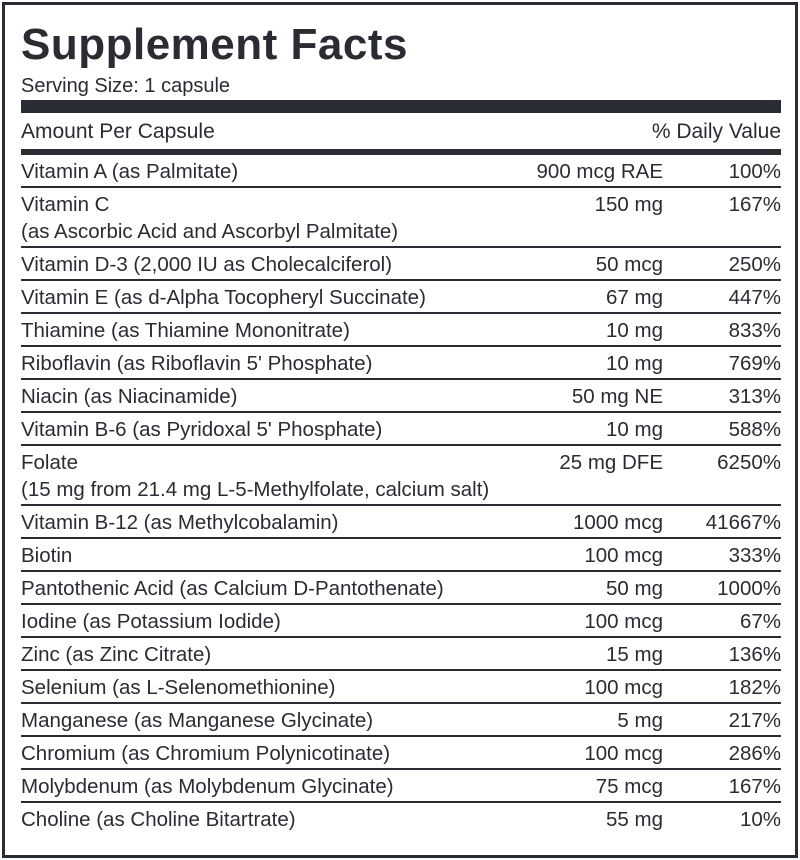 This screenshot has width=800, height=860. What do you see at coordinates (754, 555) in the screenshot?
I see `nutrient-daily-value: 333%` at bounding box center [754, 555].